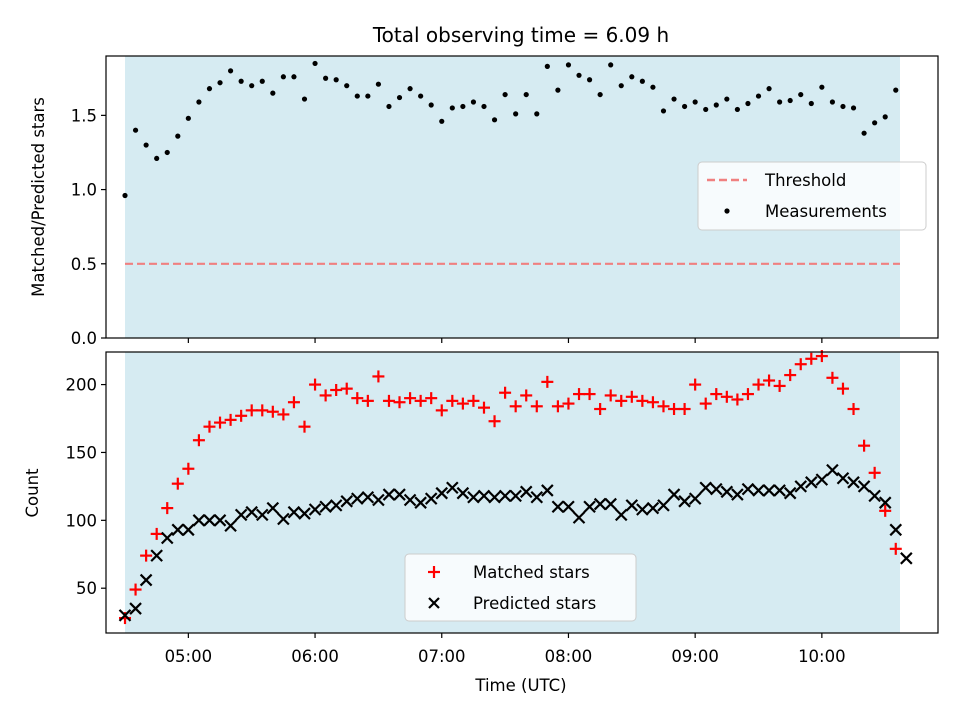 The height and width of the screenshot is (720, 960). I want to click on chart-title: Total observing time = 6.09 h, so click(520, 35).